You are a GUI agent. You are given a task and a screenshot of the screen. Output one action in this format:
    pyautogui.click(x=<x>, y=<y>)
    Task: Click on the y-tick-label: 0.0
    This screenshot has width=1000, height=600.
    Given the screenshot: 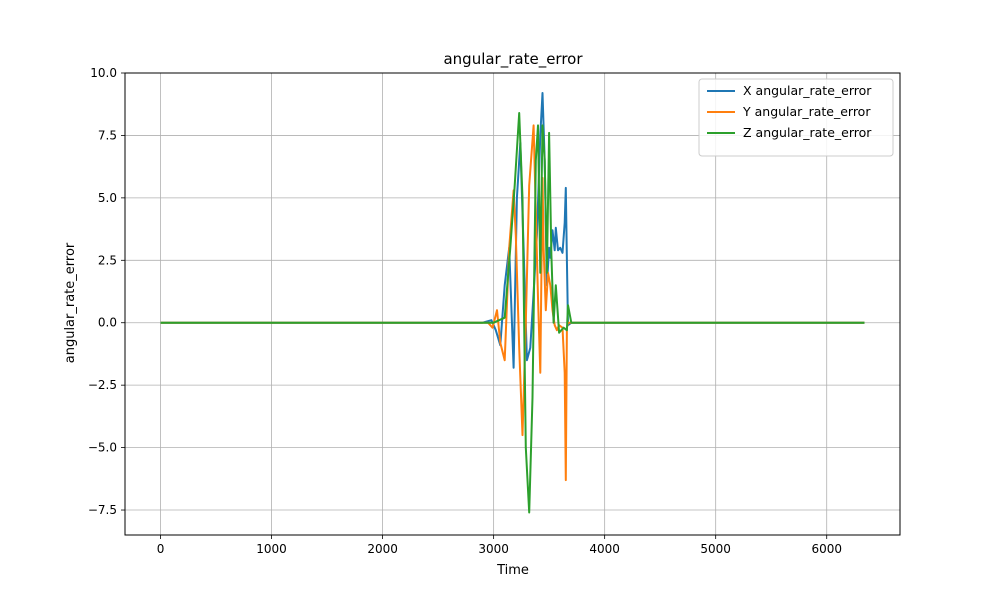 What is the action you would take?
    pyautogui.click(x=107, y=323)
    